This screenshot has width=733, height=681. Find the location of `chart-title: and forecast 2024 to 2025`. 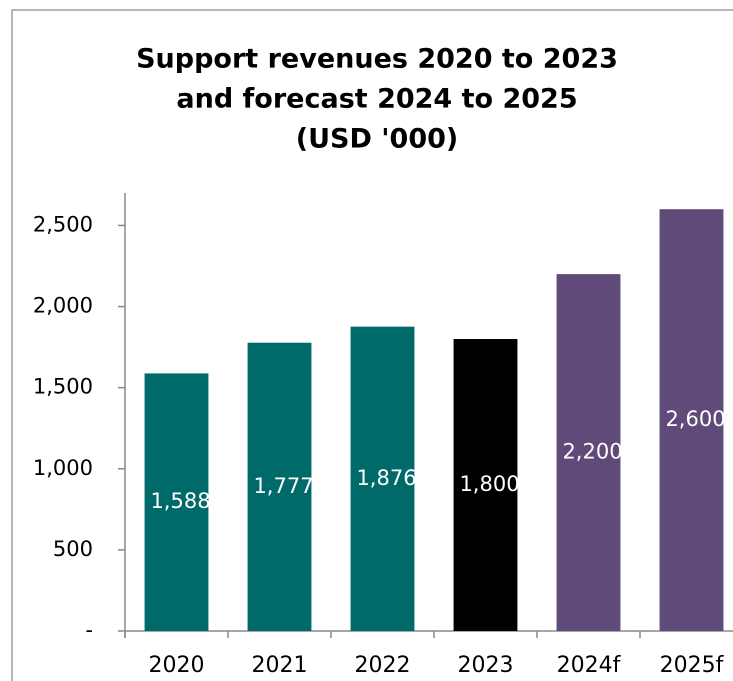

chart-title: and forecast 2024 to 2025 is located at coordinates (376, 99).